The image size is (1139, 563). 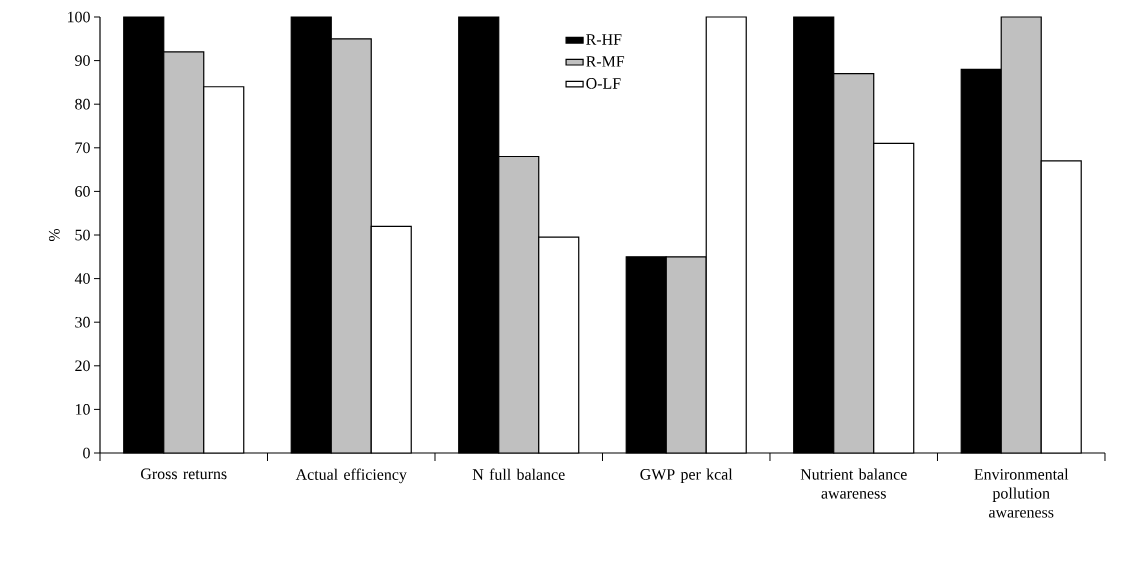 What do you see at coordinates (82, 191) in the screenshot?
I see `y-tick-label: 60` at bounding box center [82, 191].